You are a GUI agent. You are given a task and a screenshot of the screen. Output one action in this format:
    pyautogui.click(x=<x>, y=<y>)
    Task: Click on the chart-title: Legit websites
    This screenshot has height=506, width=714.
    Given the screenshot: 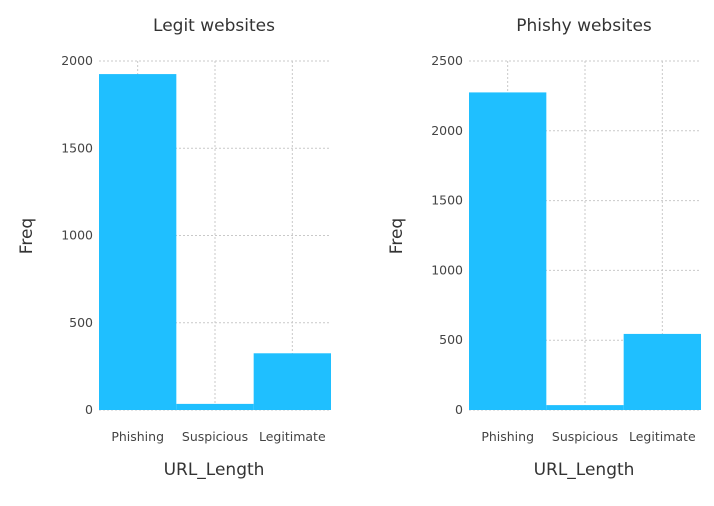 What is the action you would take?
    pyautogui.click(x=214, y=26)
    